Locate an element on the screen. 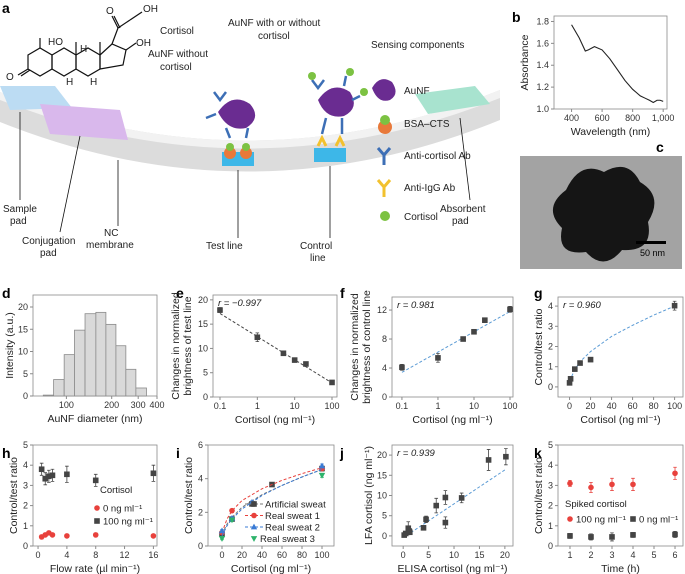 Image resolution: width=685 pixels, height=574 pixels. test-line-label: Test line is located at coordinates (224, 246).